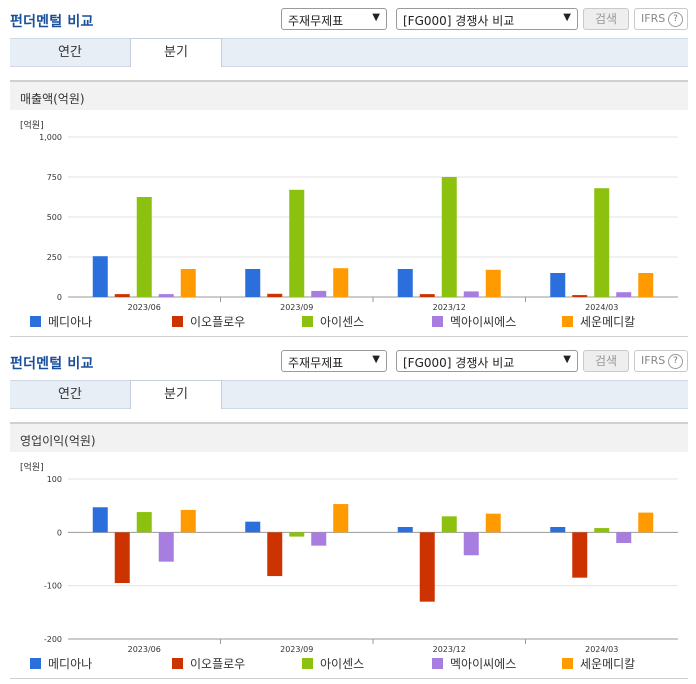 This screenshot has height=684, width=696. What do you see at coordinates (54, 479) in the screenshot?
I see `y-tick-label: 100` at bounding box center [54, 479].